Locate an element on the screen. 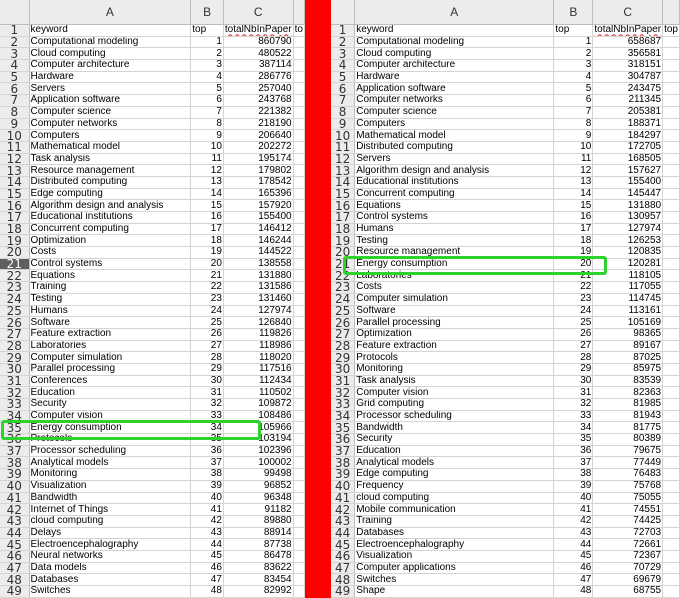 The height and width of the screenshot is (598, 680). row-number: 4 is located at coordinates (343, 65).